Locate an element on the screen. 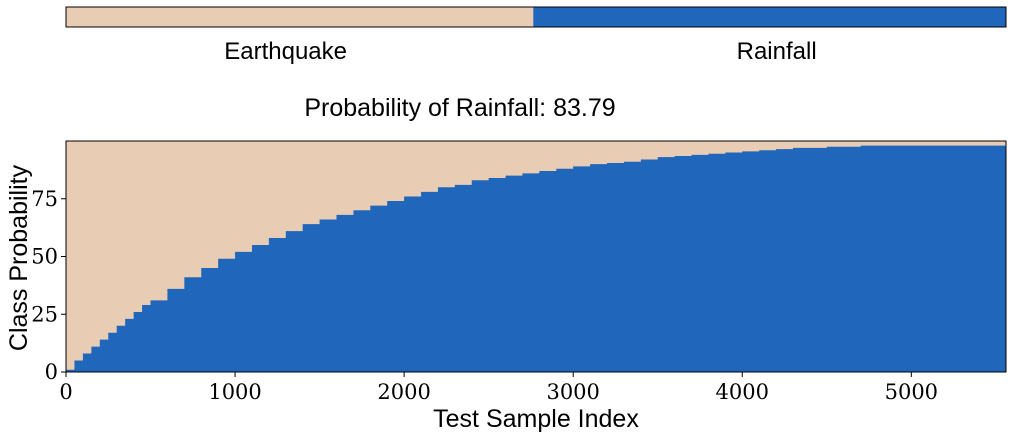 The height and width of the screenshot is (440, 1016). y-tick-label: 50 is located at coordinates (44, 257).